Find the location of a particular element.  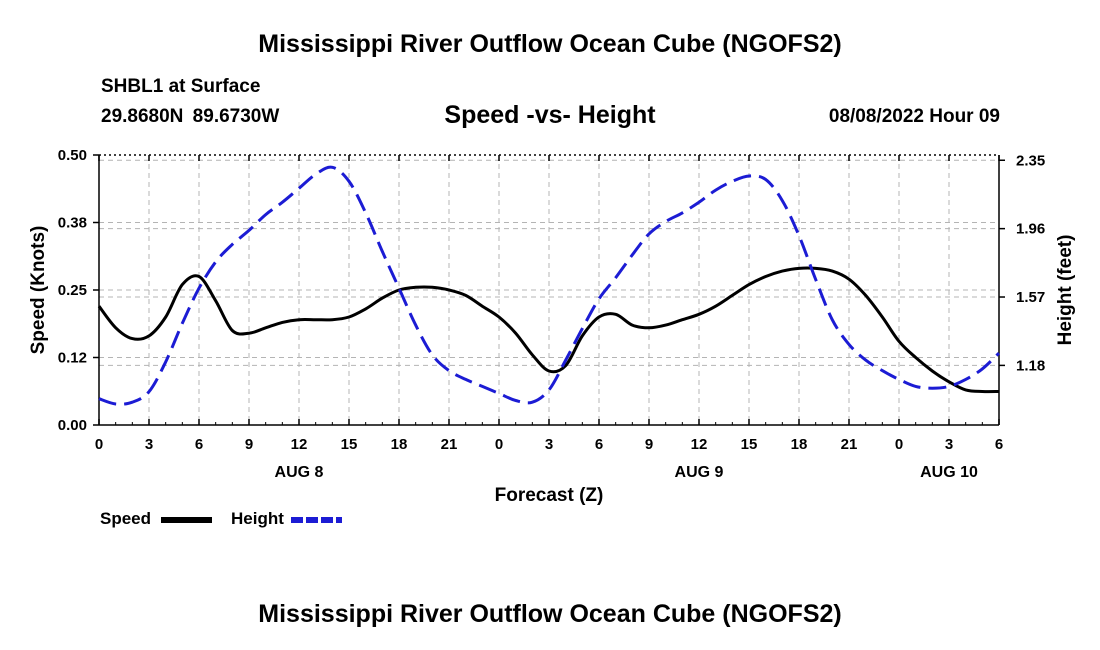

y-tick-label: 0.00 is located at coordinates (72, 425).